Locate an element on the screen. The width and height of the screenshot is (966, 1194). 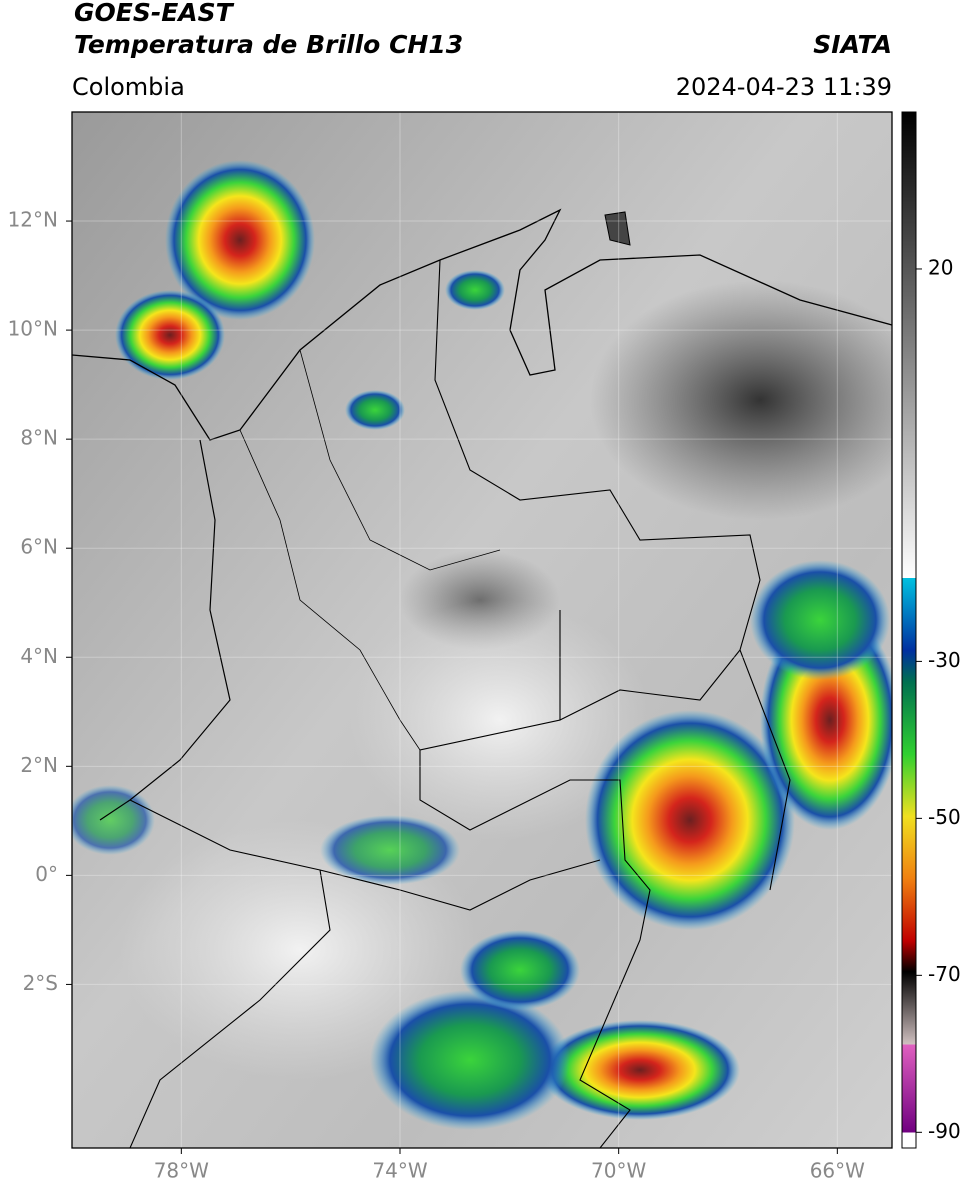
y-tick-label: 12°N is located at coordinates (33, 220).